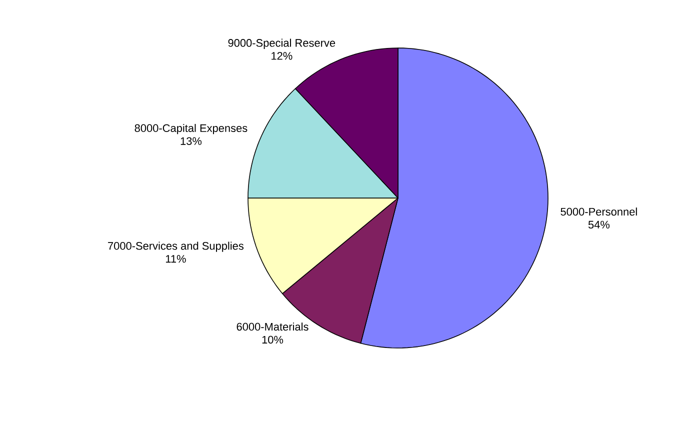 This screenshot has height=424, width=694. What do you see at coordinates (282, 56) in the screenshot?
I see `data-label: 12%` at bounding box center [282, 56].